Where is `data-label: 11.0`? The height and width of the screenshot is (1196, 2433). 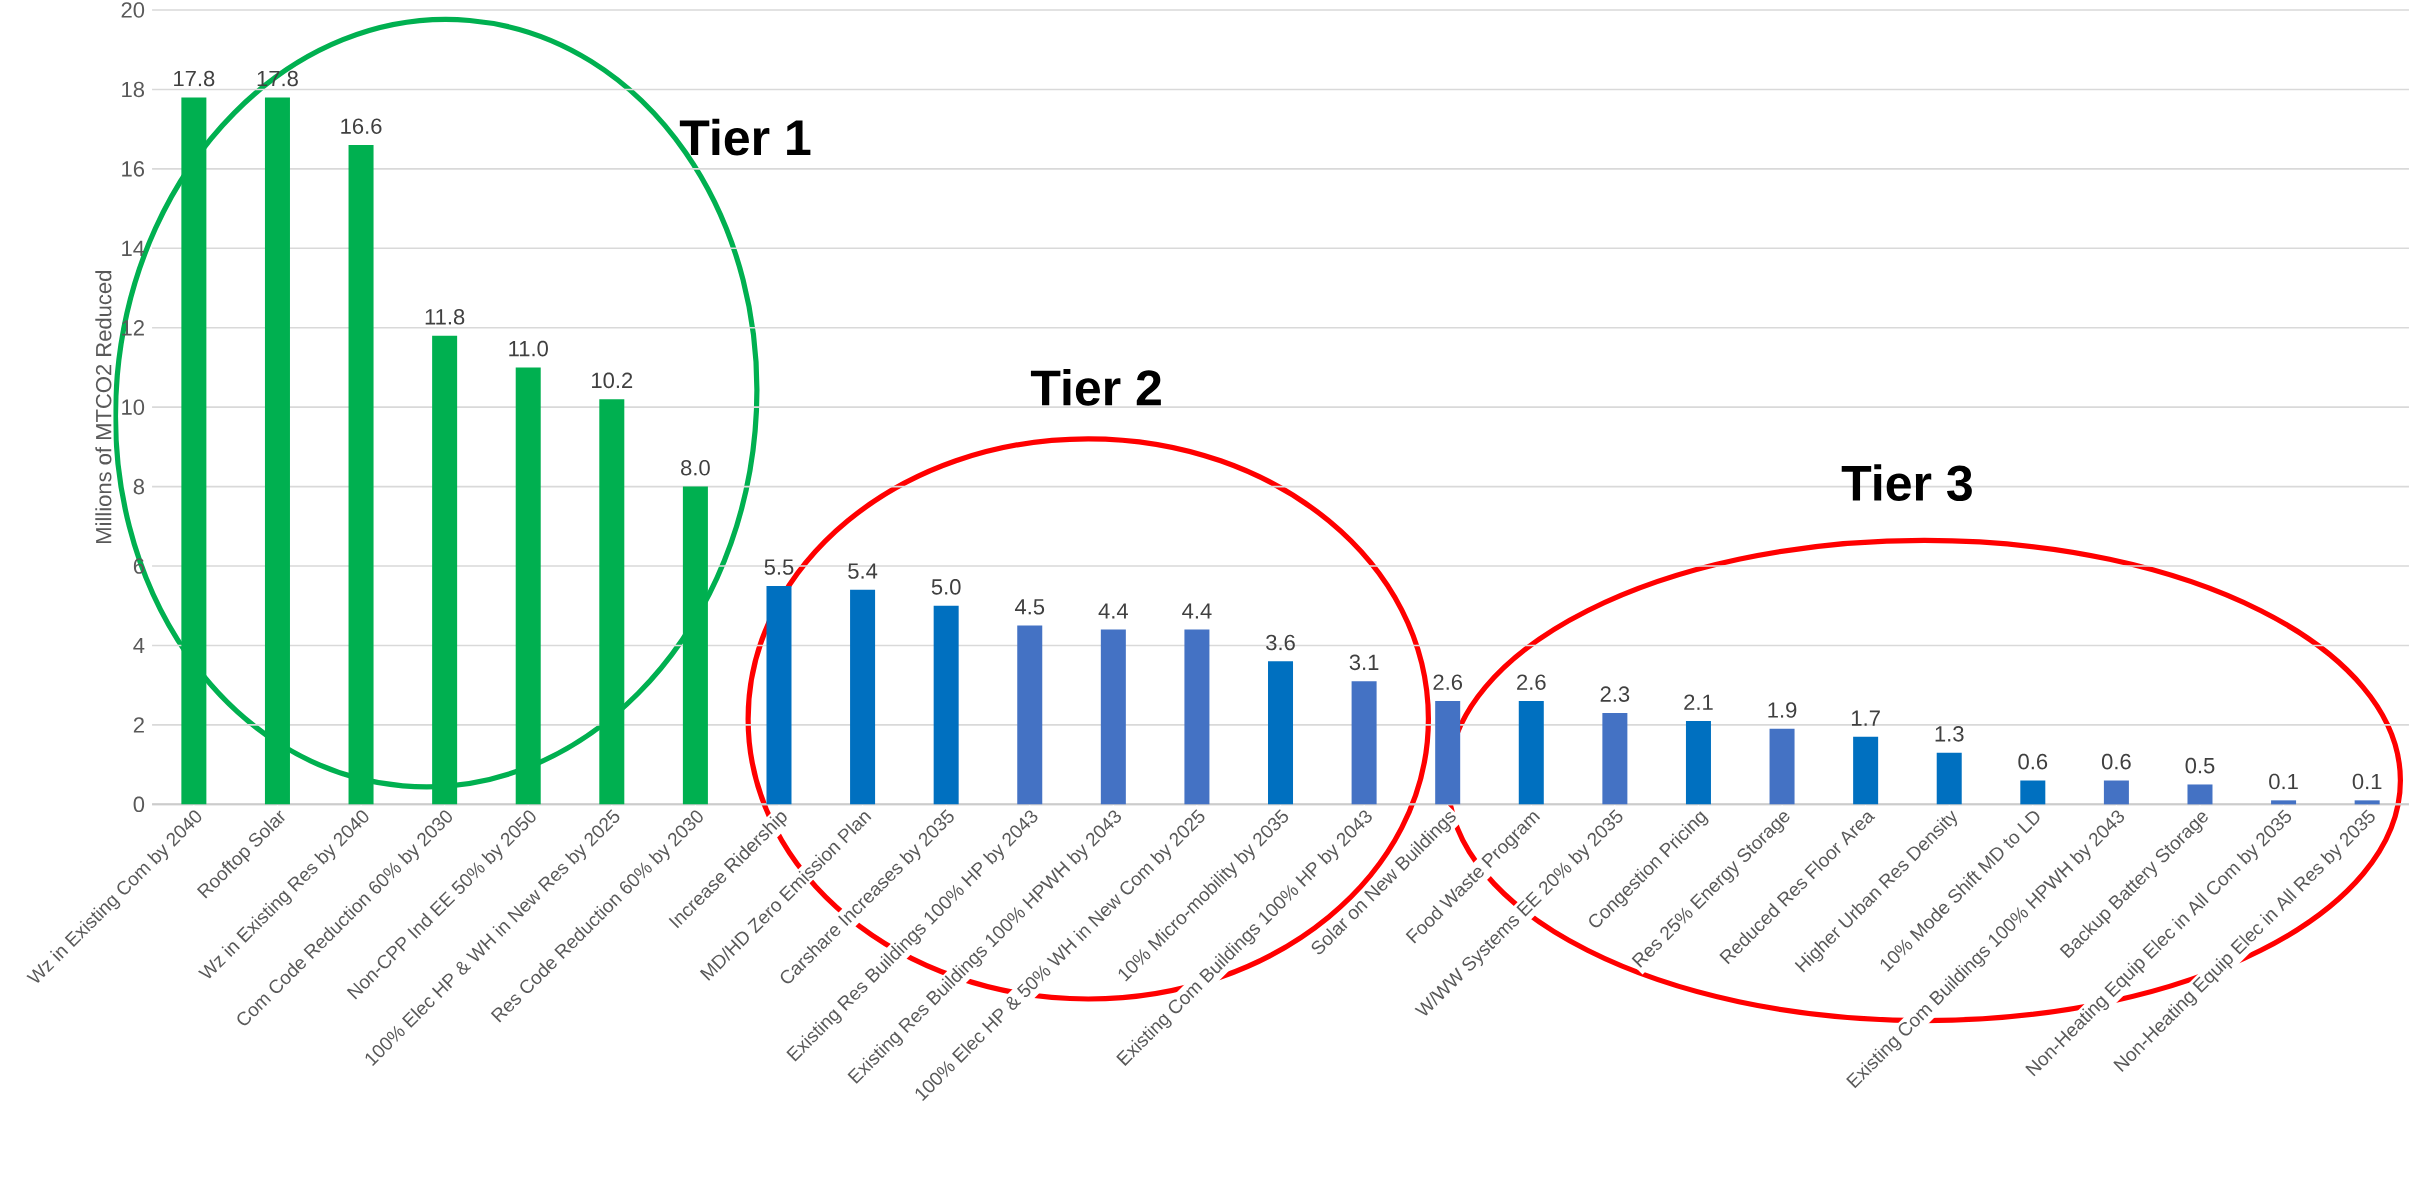 data-label: 11.0 is located at coordinates (528, 348).